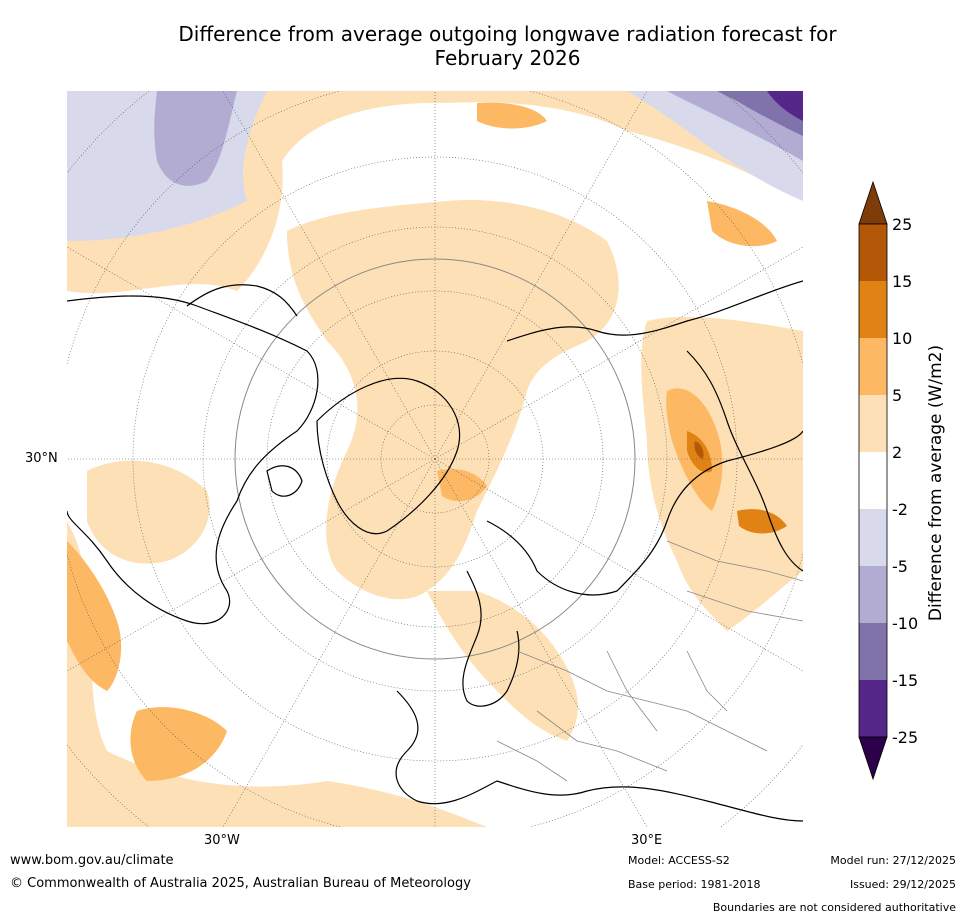 The image size is (965, 919). What do you see at coordinates (647, 840) in the screenshot?
I see `lon-label-30e: 30°E` at bounding box center [647, 840].